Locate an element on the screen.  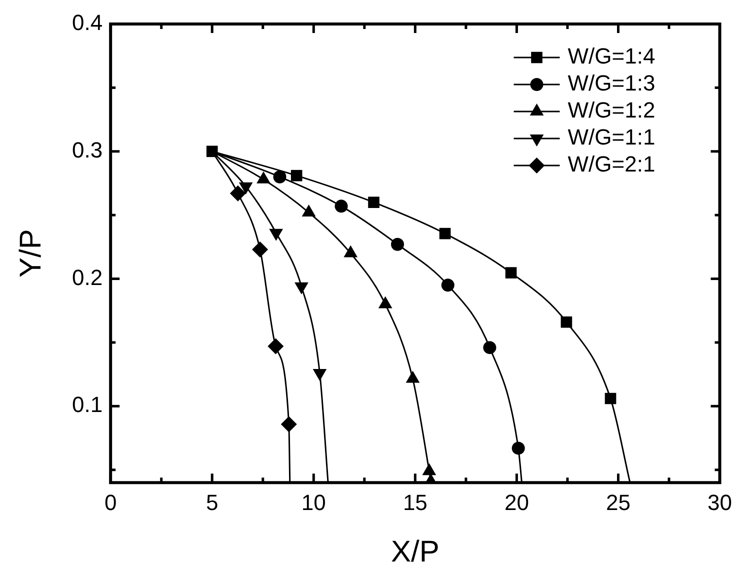
x-tick-label: 0 is located at coordinates (110, 502).